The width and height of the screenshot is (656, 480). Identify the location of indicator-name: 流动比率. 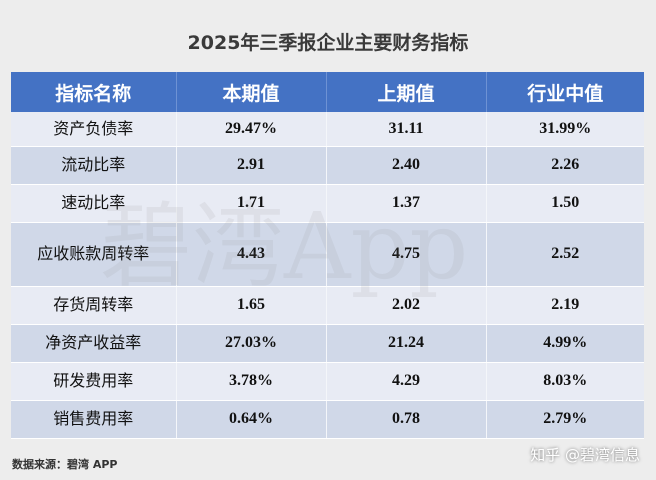
(94, 165).